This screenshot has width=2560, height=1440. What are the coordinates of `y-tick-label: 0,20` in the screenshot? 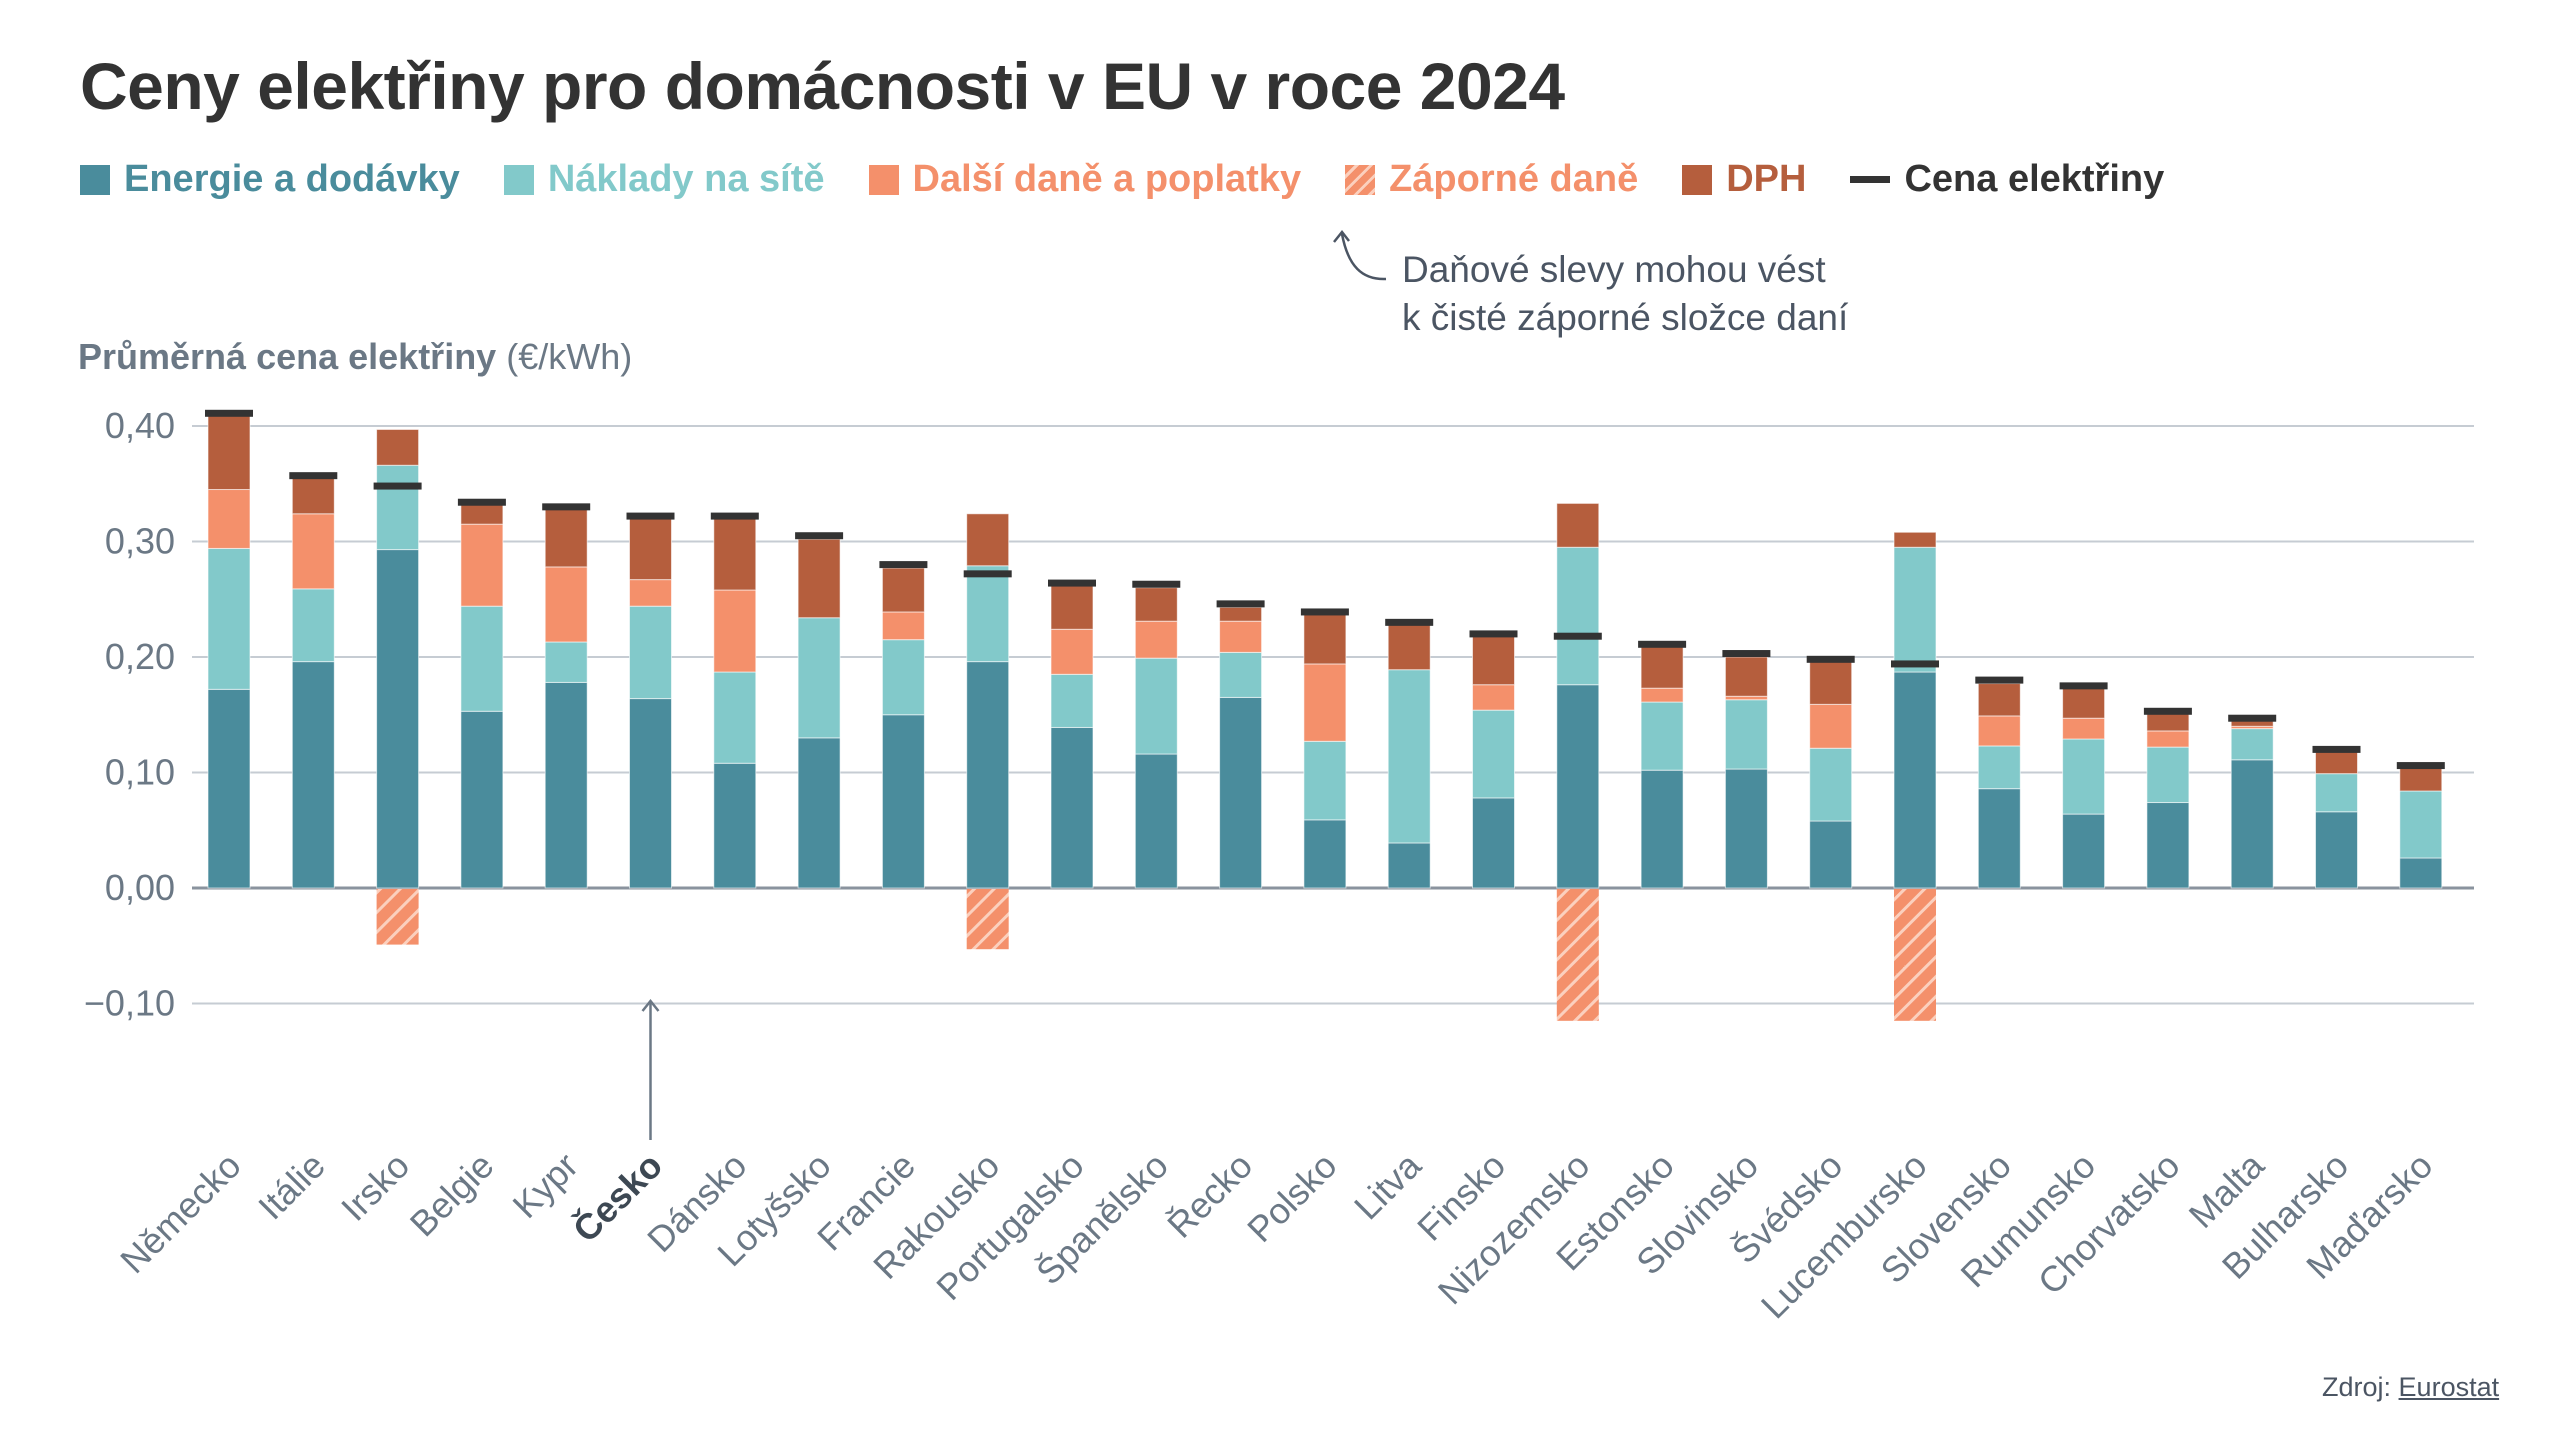 It's located at (140, 656).